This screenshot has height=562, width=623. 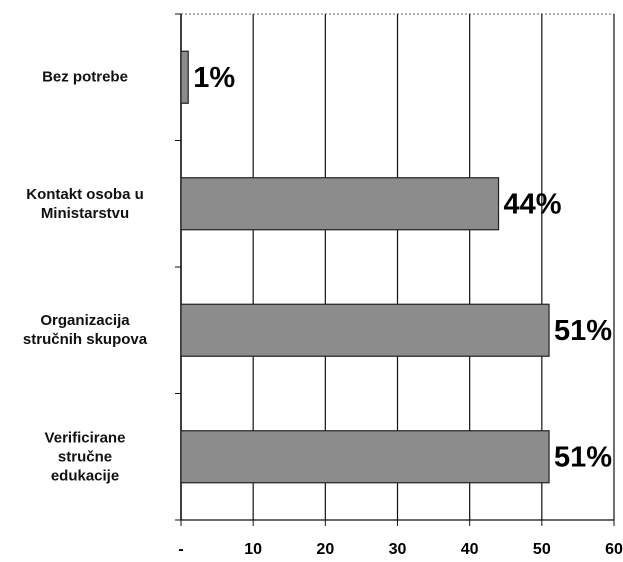 I want to click on x-tick-label: 50, so click(x=542, y=549).